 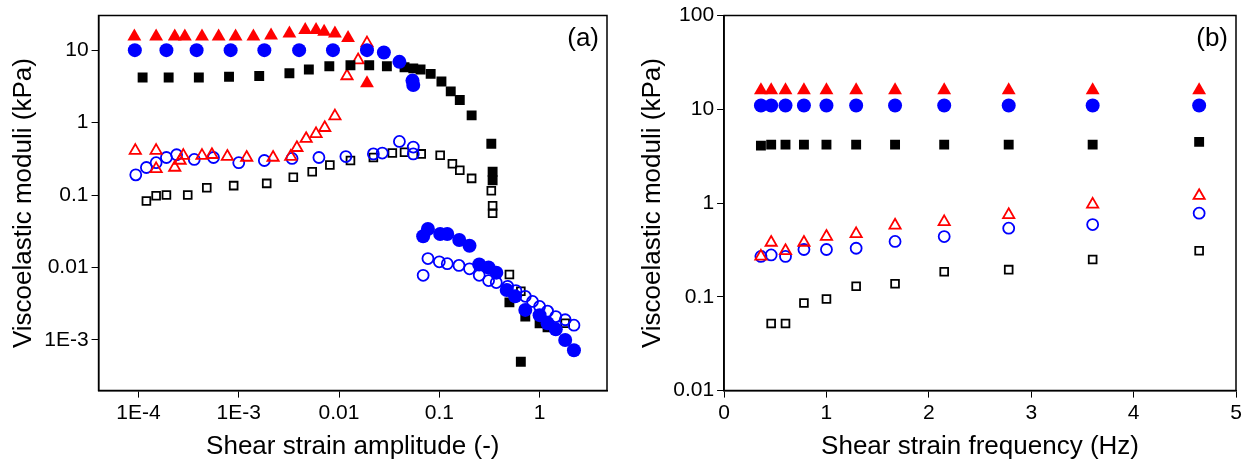 What do you see at coordinates (724, 411) in the screenshot?
I see `x-tick-label: 0` at bounding box center [724, 411].